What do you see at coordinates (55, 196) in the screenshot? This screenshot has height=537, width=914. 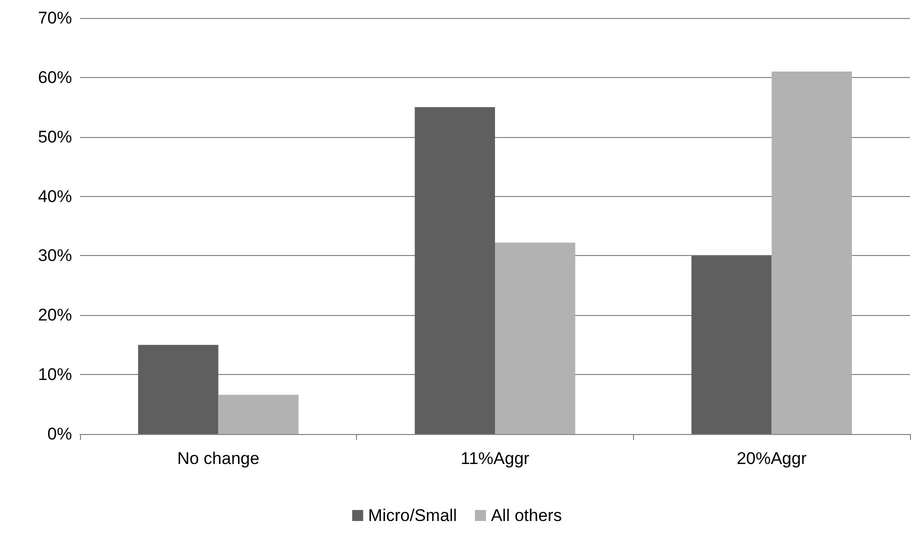 I see `y-tick-label: 40%` at bounding box center [55, 196].